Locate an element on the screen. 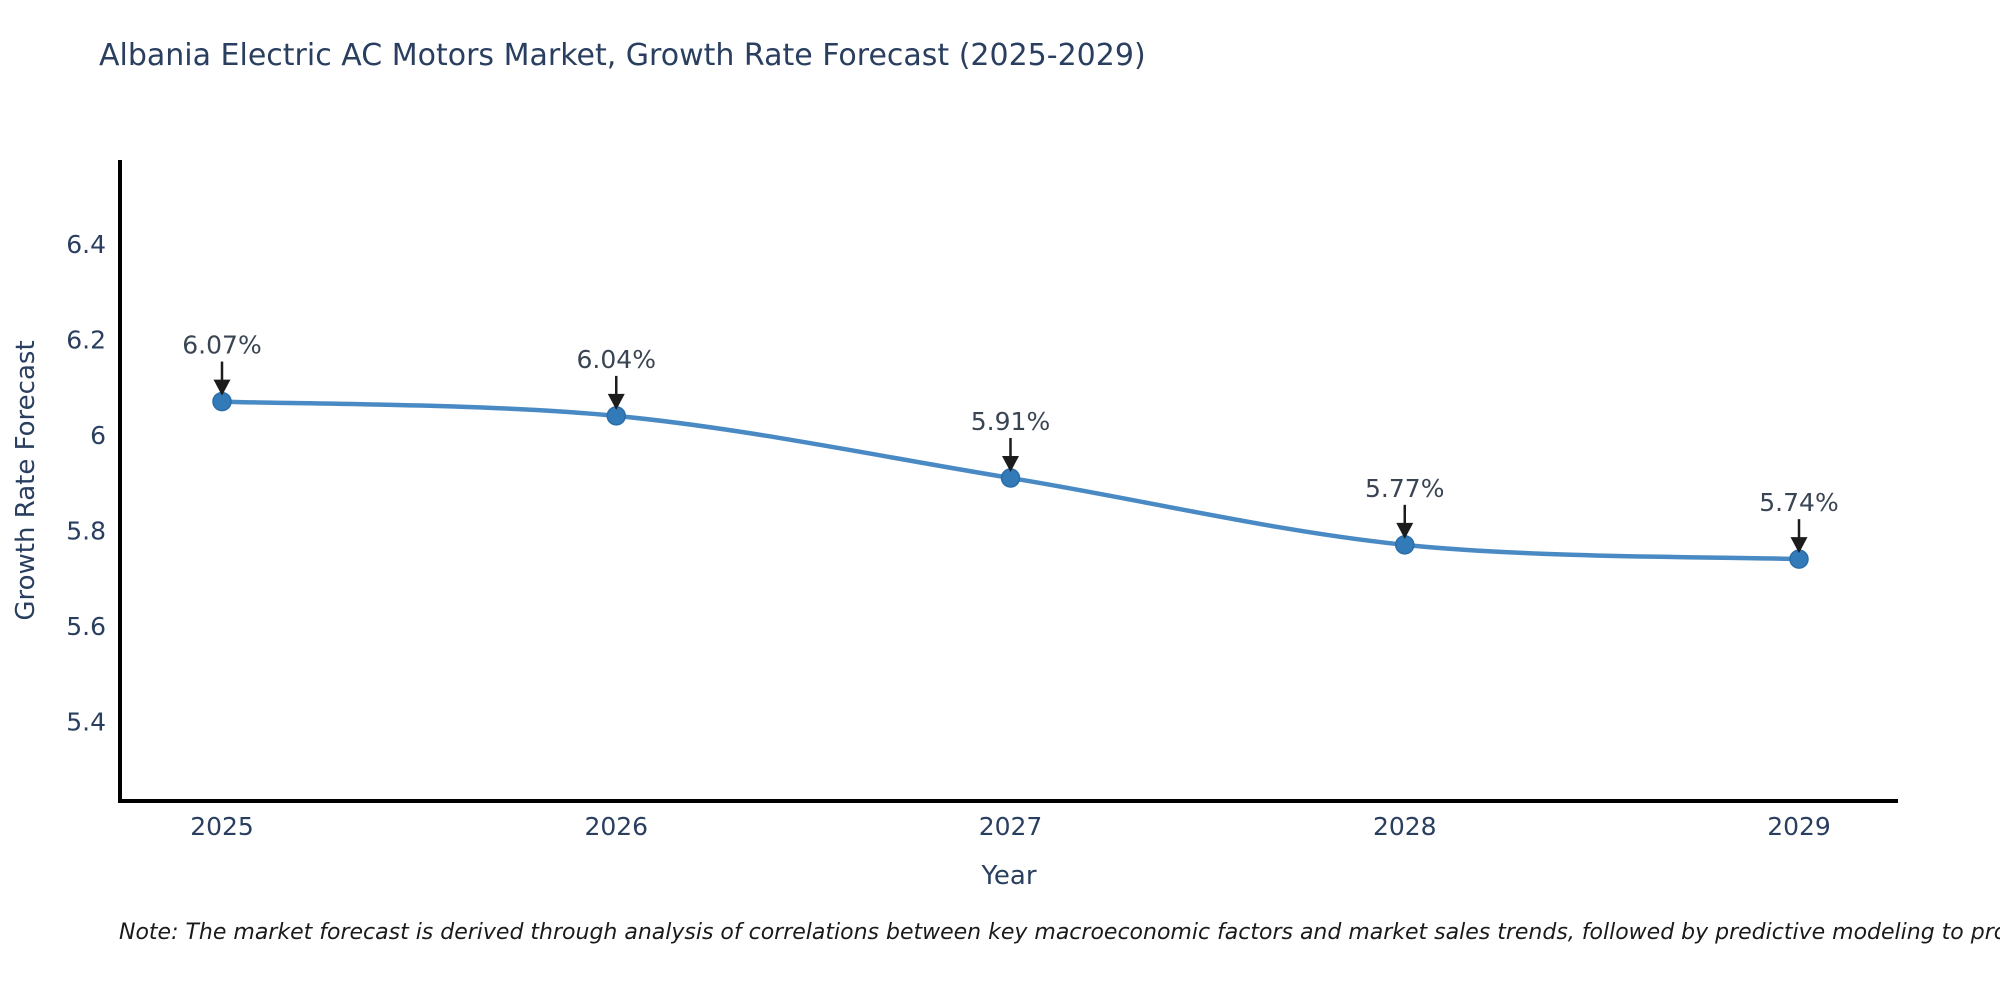  annotation-arrow-head-2026 is located at coordinates (616, 401).